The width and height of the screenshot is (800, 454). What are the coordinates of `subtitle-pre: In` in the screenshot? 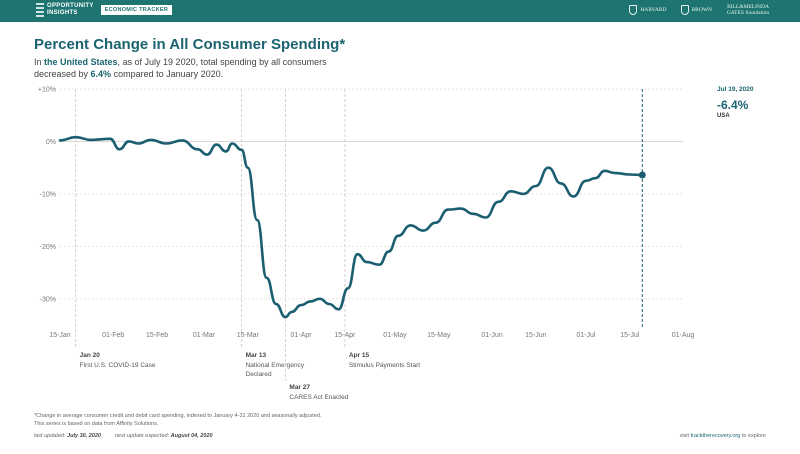 It's located at (39, 62).